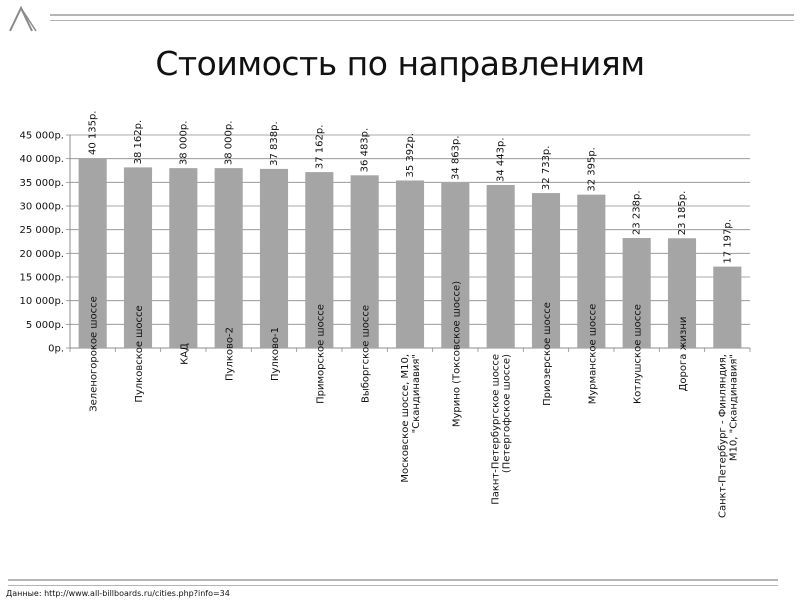 The width and height of the screenshot is (800, 600). I want to click on category-label: КАД, so click(184, 354).